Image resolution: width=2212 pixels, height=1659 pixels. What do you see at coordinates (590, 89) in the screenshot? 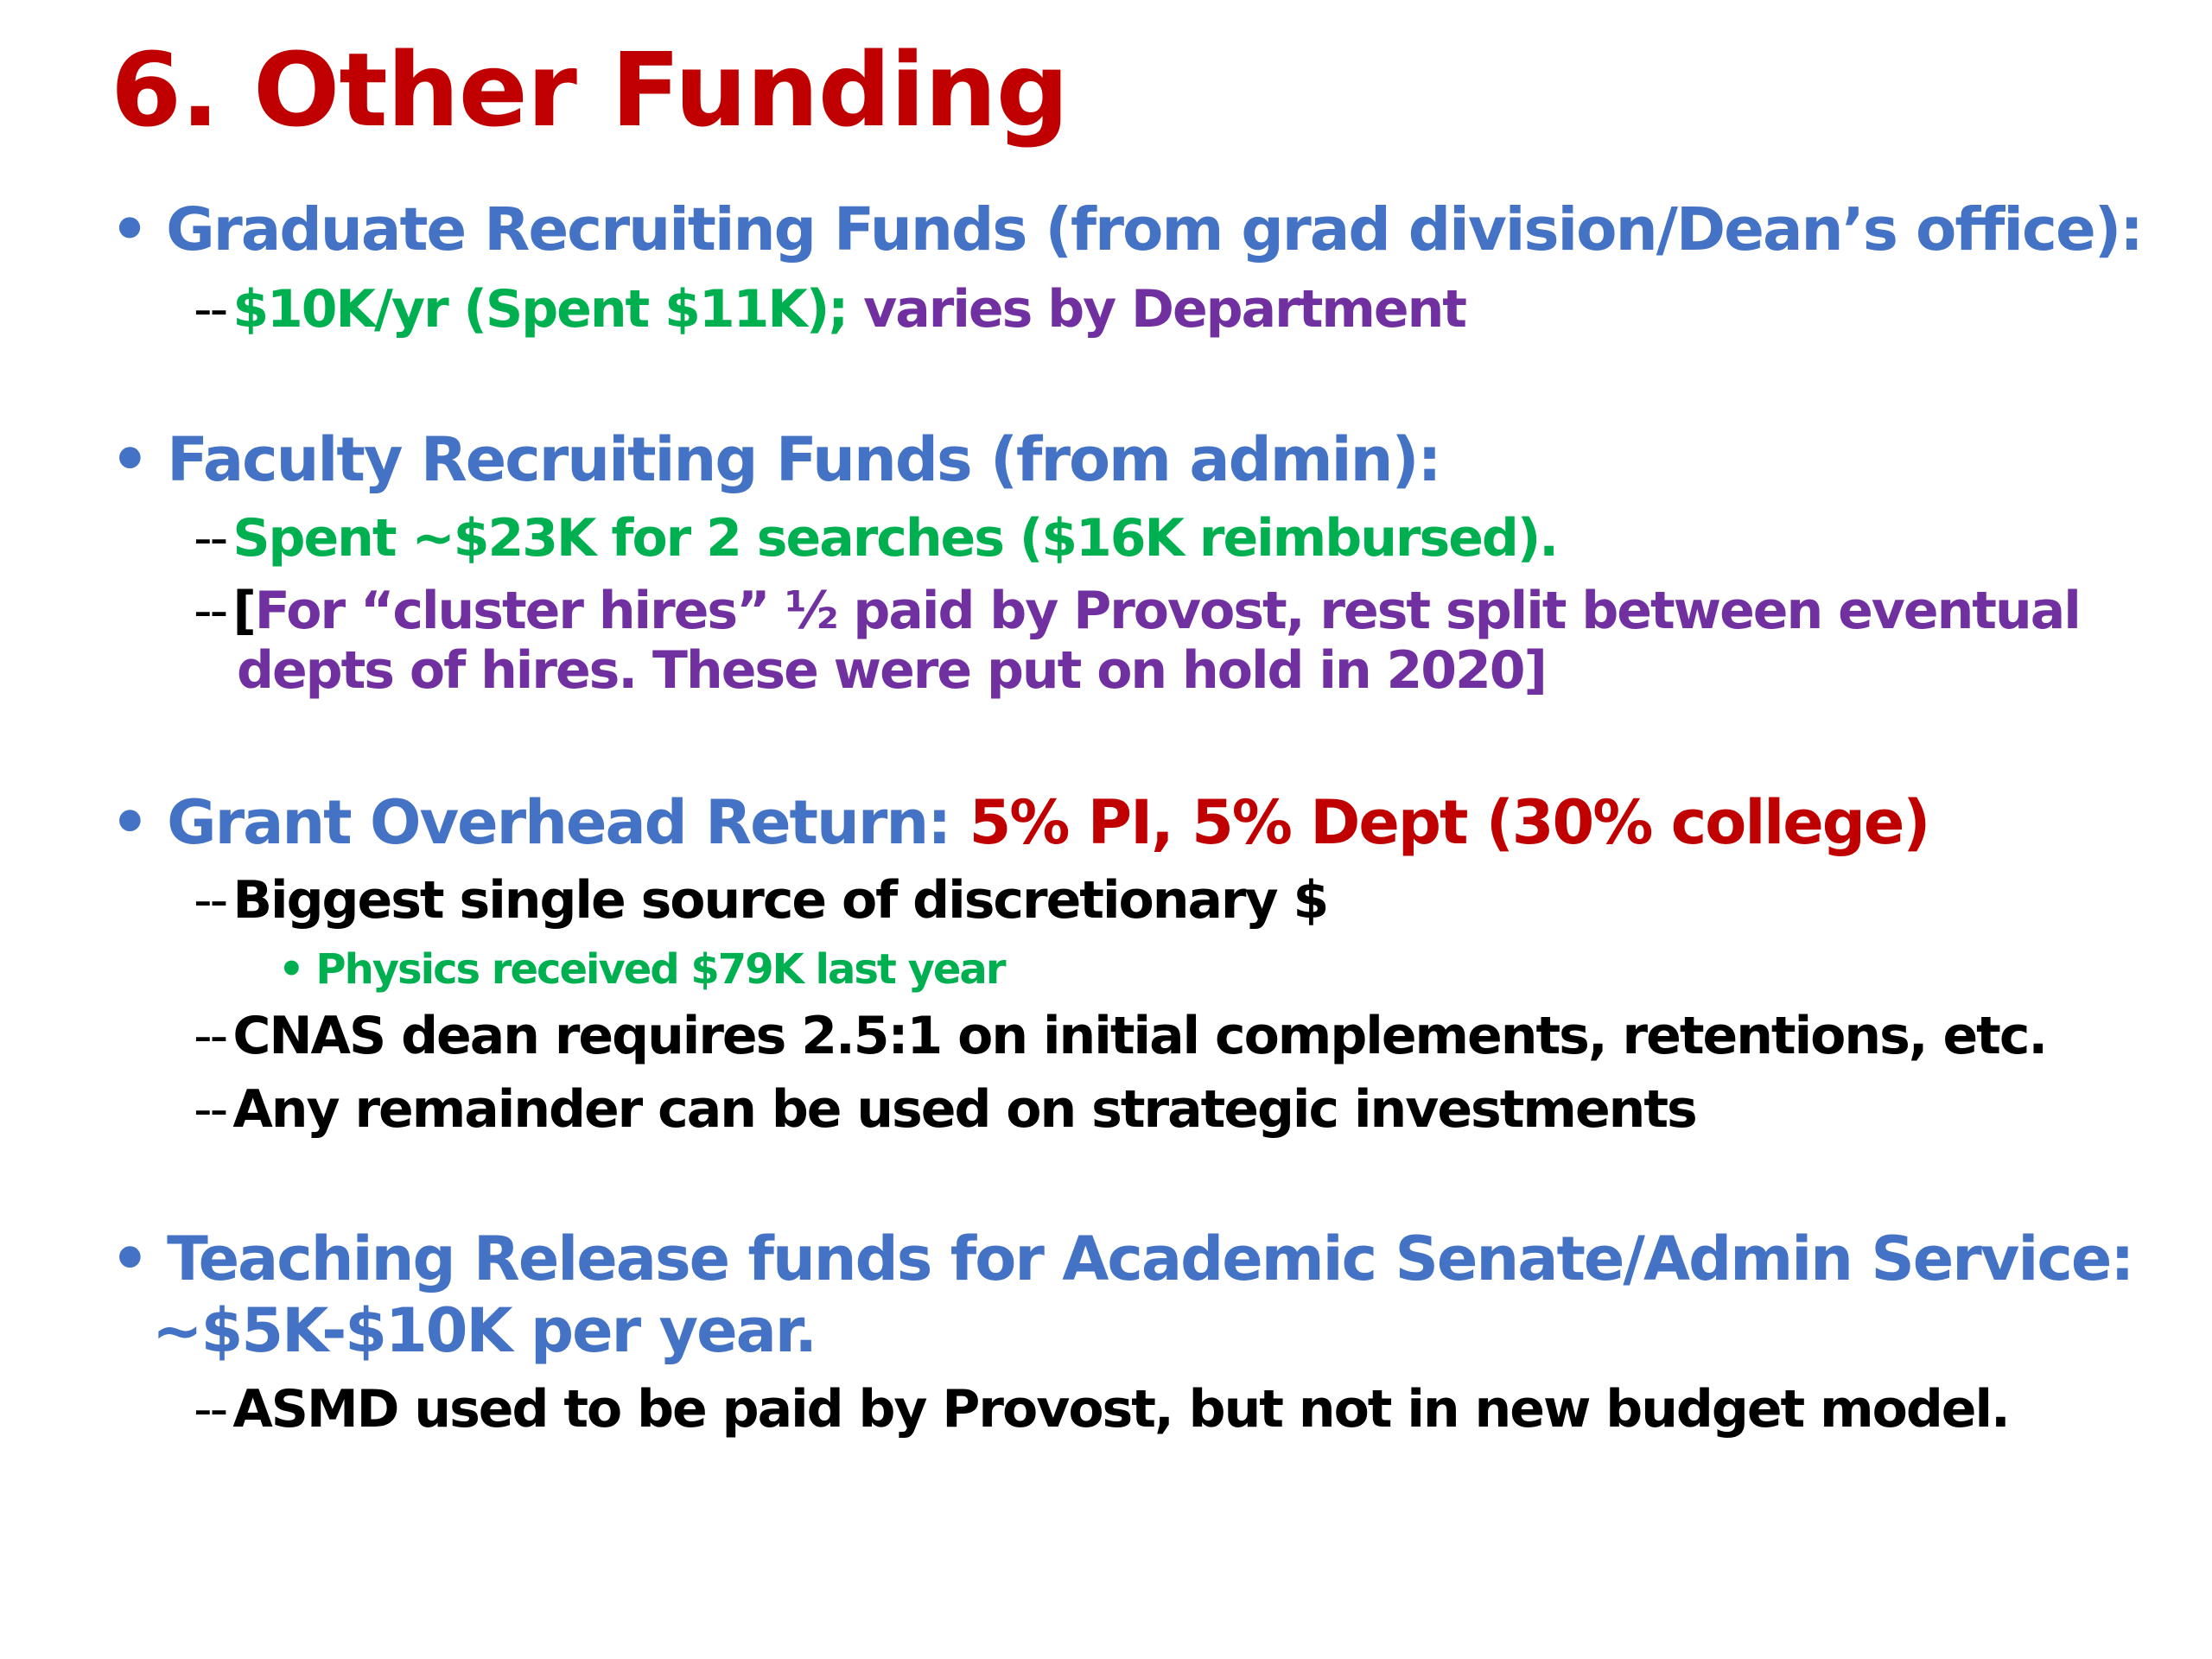
I see `slide-title: 6. Other Funding` at bounding box center [590, 89].